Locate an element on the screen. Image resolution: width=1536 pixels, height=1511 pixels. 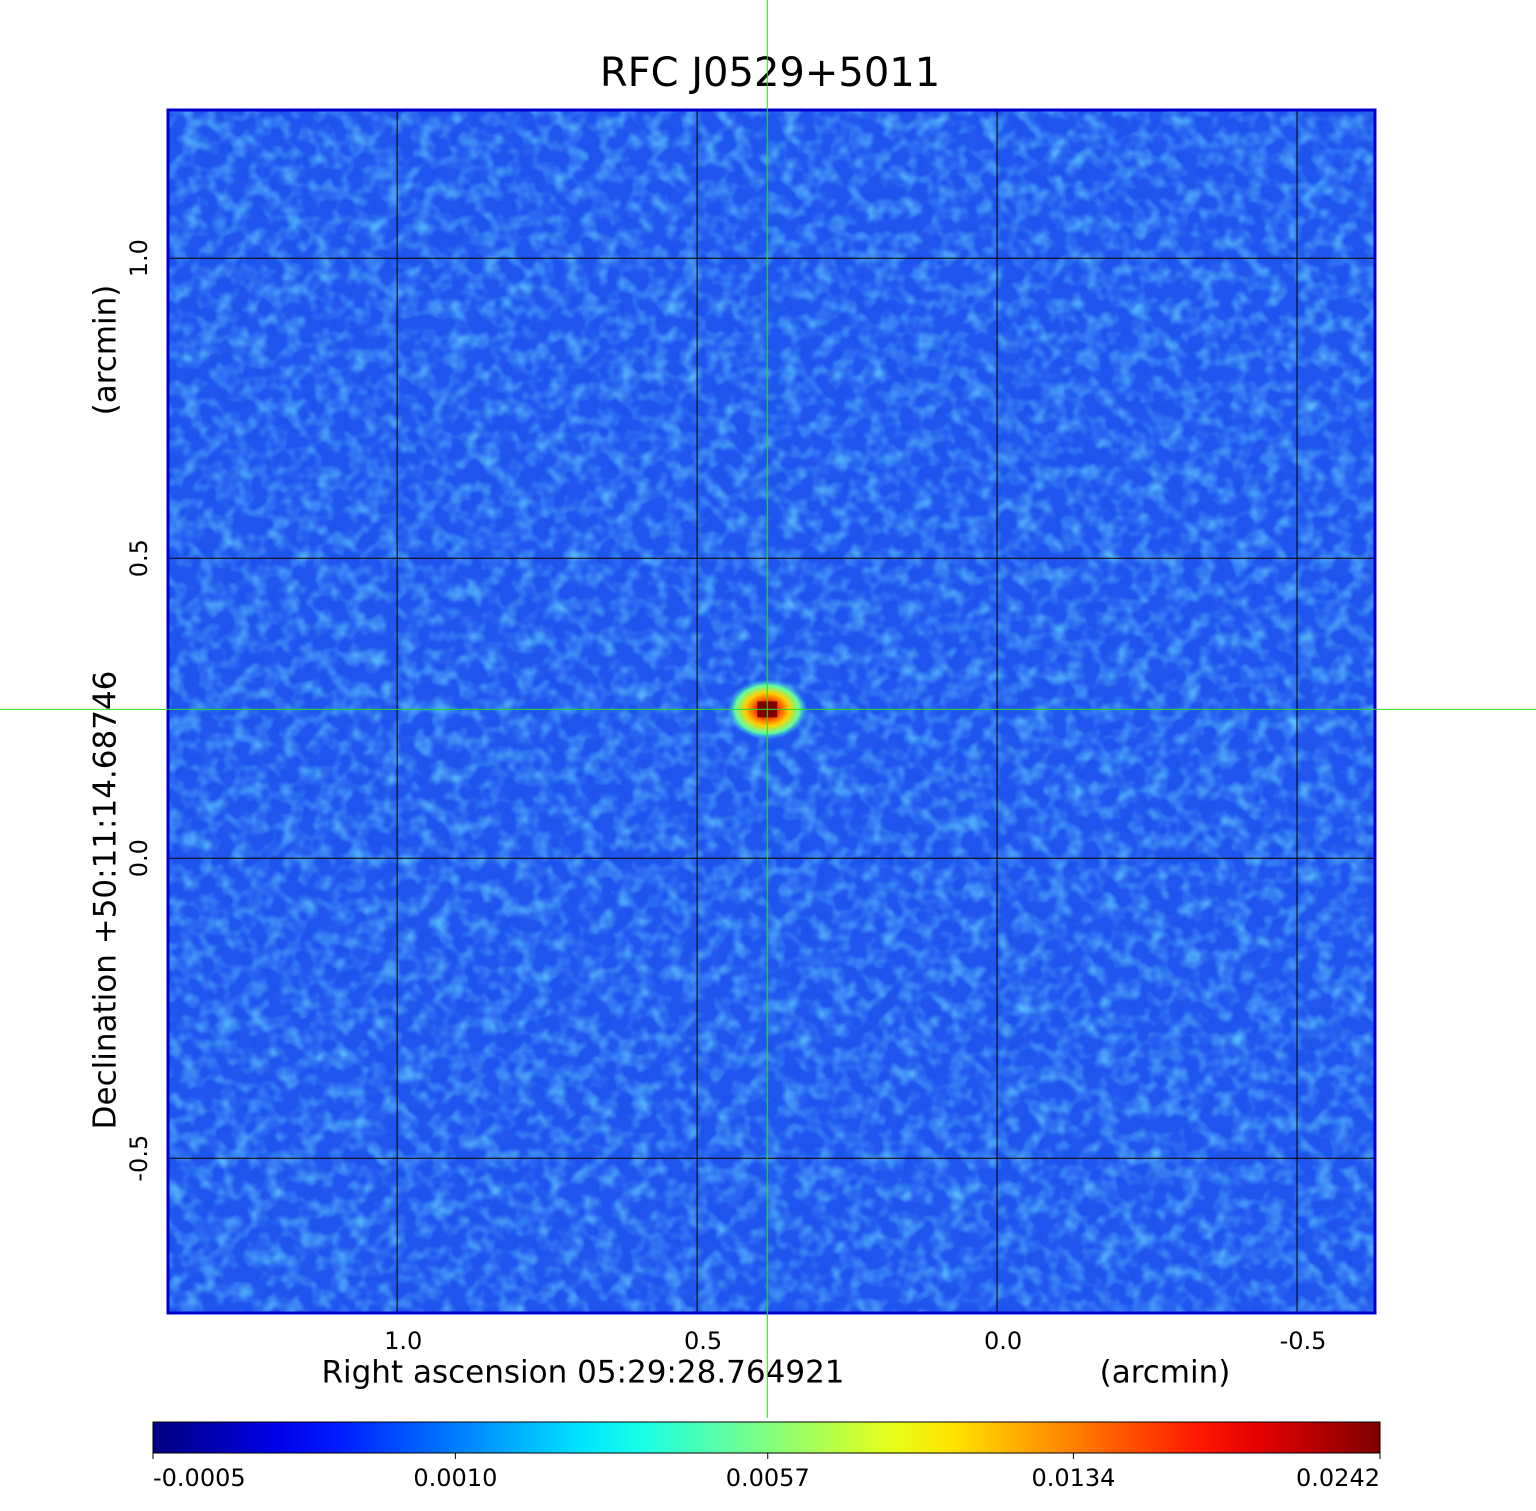
x-tick-label: 1.0 is located at coordinates (403, 1341).